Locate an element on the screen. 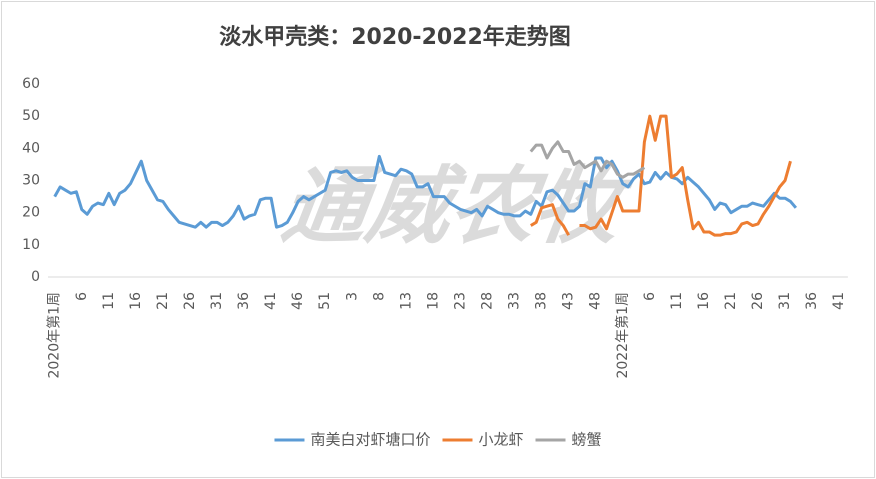 Image resolution: width=876 pixels, height=479 pixels. y-tick-label: 20 is located at coordinates (31, 213).